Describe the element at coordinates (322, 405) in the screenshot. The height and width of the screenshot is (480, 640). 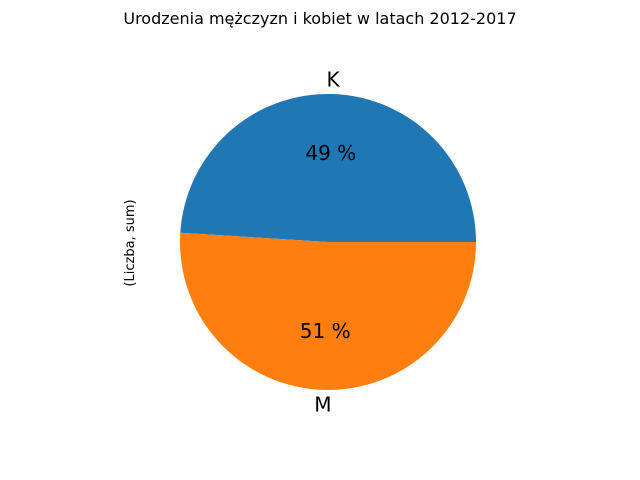
I see `slice-label-m: M` at that location.